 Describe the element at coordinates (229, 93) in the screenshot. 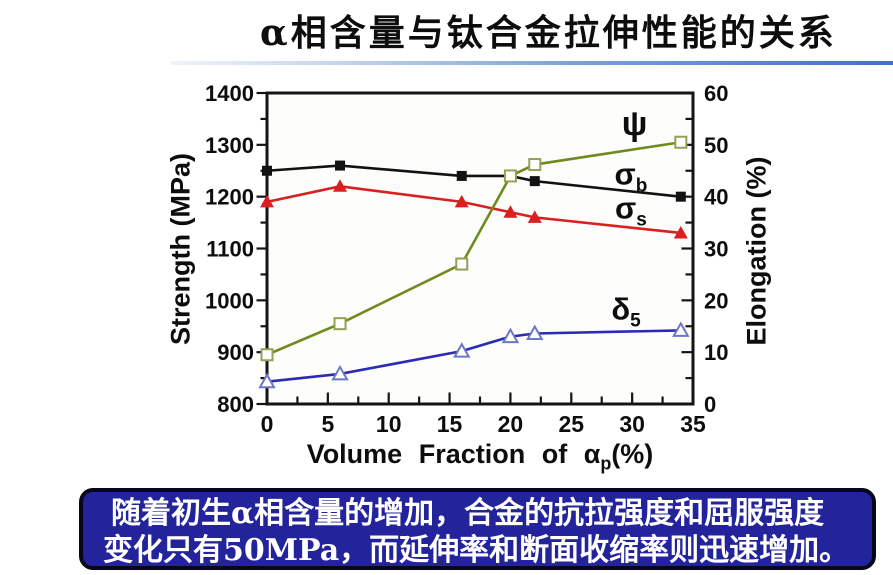

I see `svg-text: 1400` at that location.